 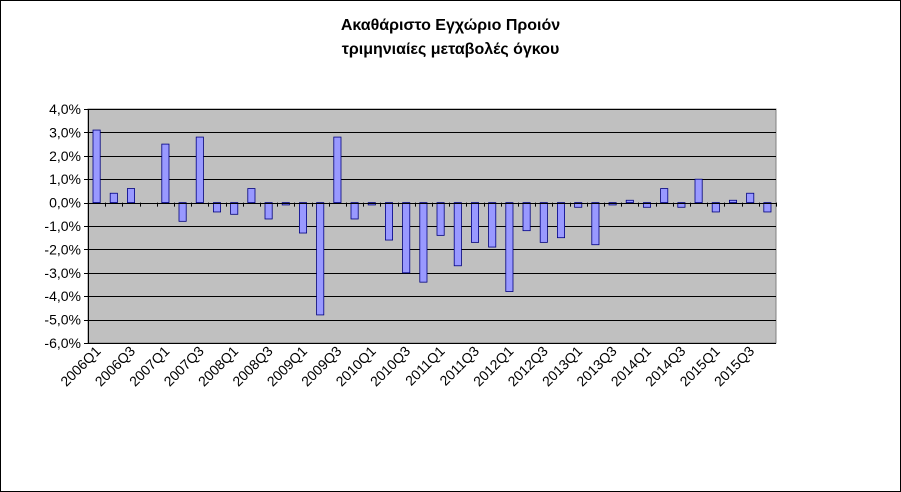 I want to click on y-tick-label: -2,0%, so click(x=62, y=249).